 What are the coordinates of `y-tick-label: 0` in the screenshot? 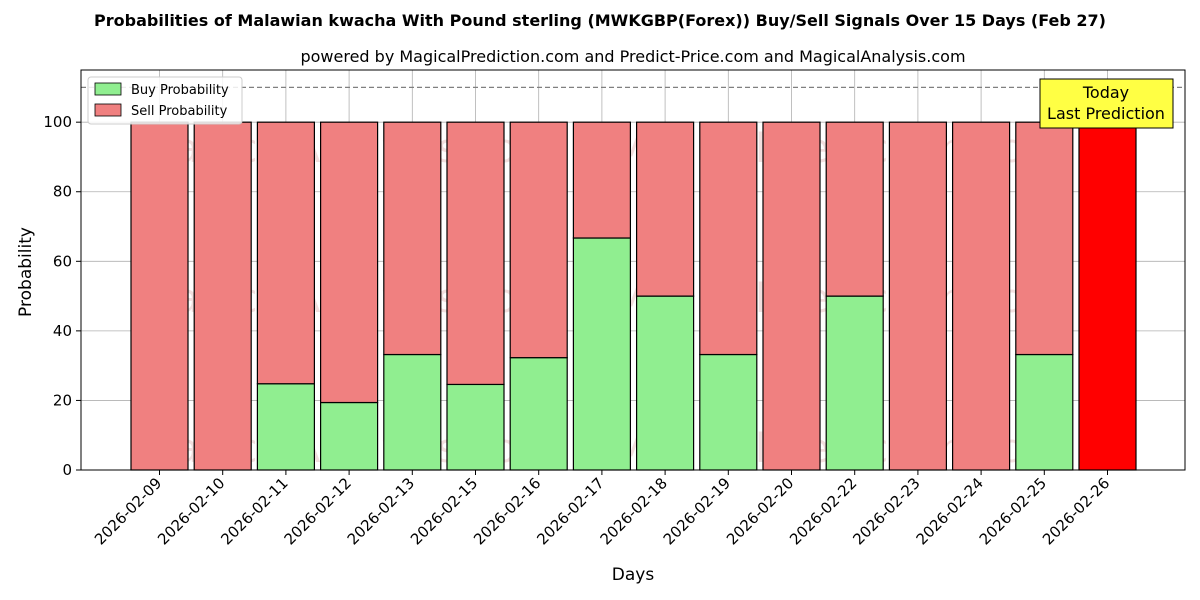 It's located at (67, 470).